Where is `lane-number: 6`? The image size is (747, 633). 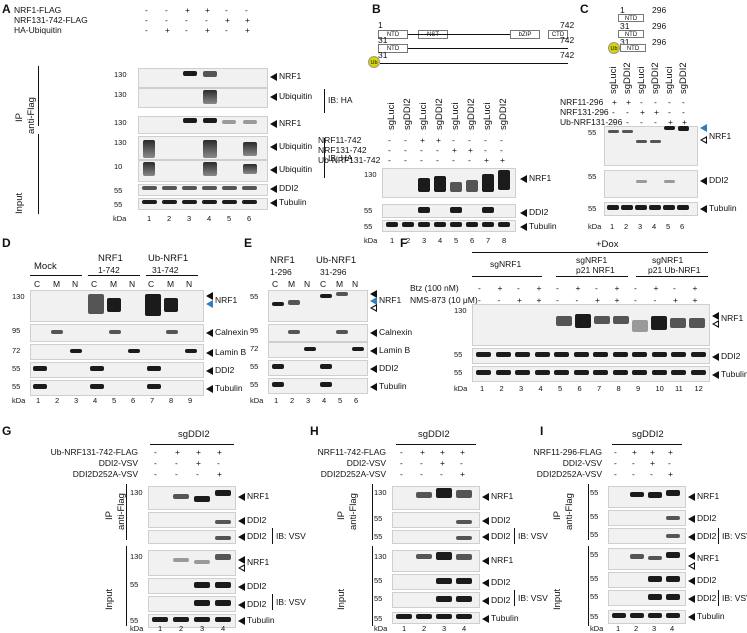
lane-number: 6 is located at coordinates (682, 226).